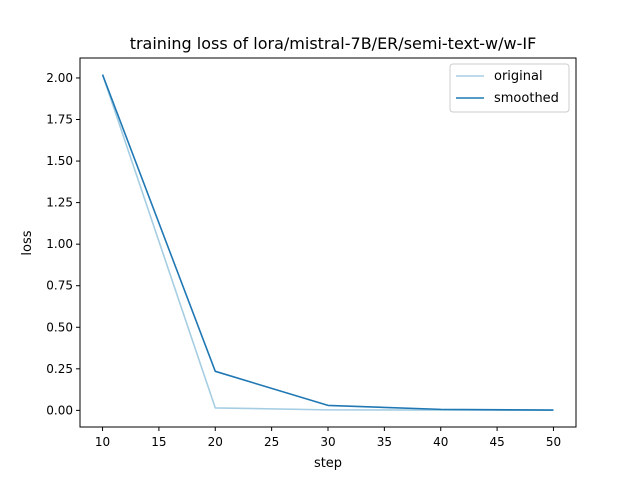  What do you see at coordinates (327, 442) in the screenshot?
I see `x-tick-label: 30` at bounding box center [327, 442].